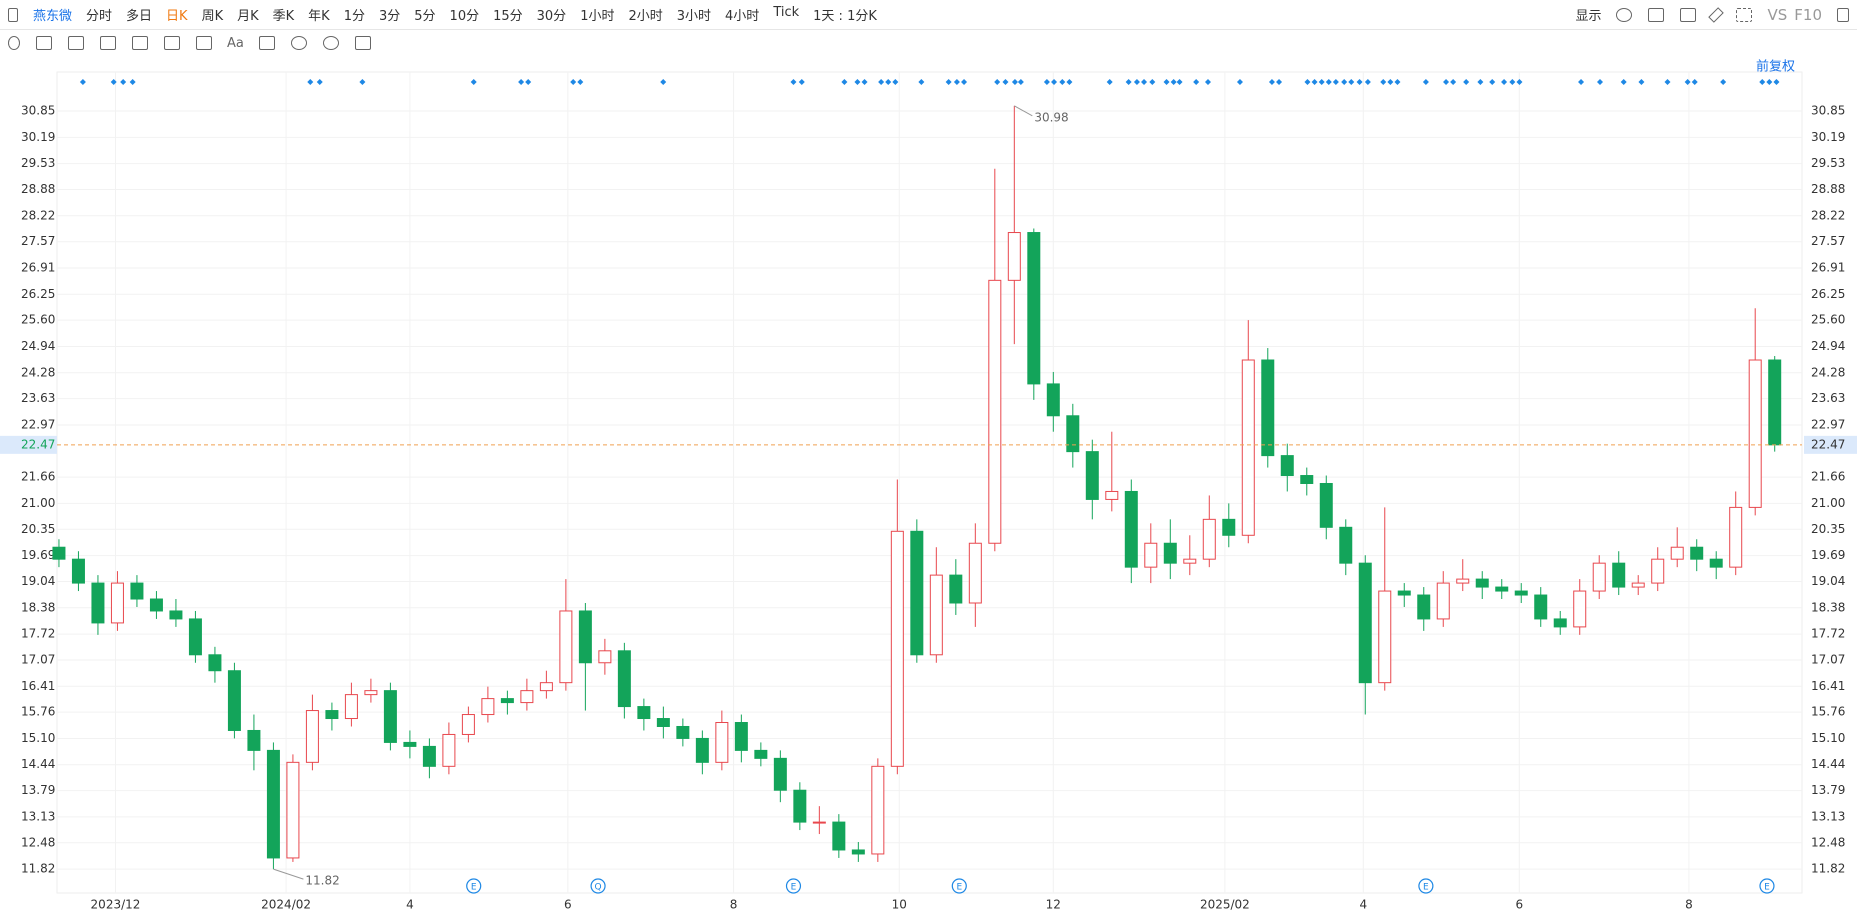 The height and width of the screenshot is (915, 1857). Describe the element at coordinates (38, 111) in the screenshot. I see `y-tick-label: 30.85` at that location.